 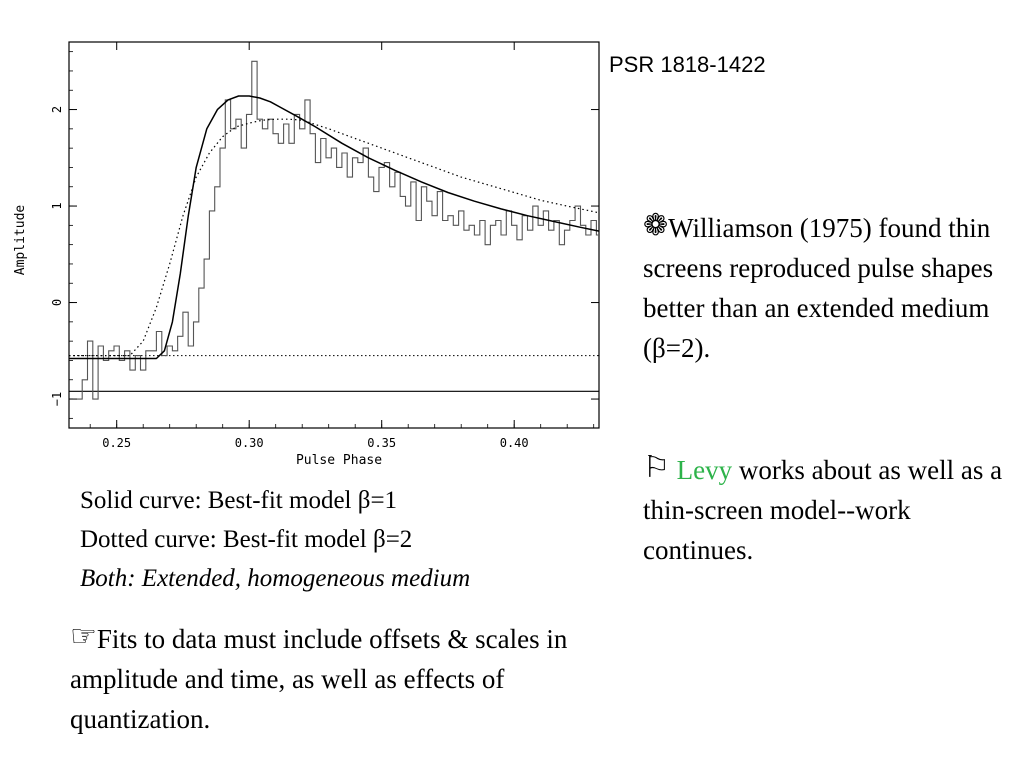 What do you see at coordinates (656, 467) in the screenshot?
I see `flag-icon: ⚐` at bounding box center [656, 467].